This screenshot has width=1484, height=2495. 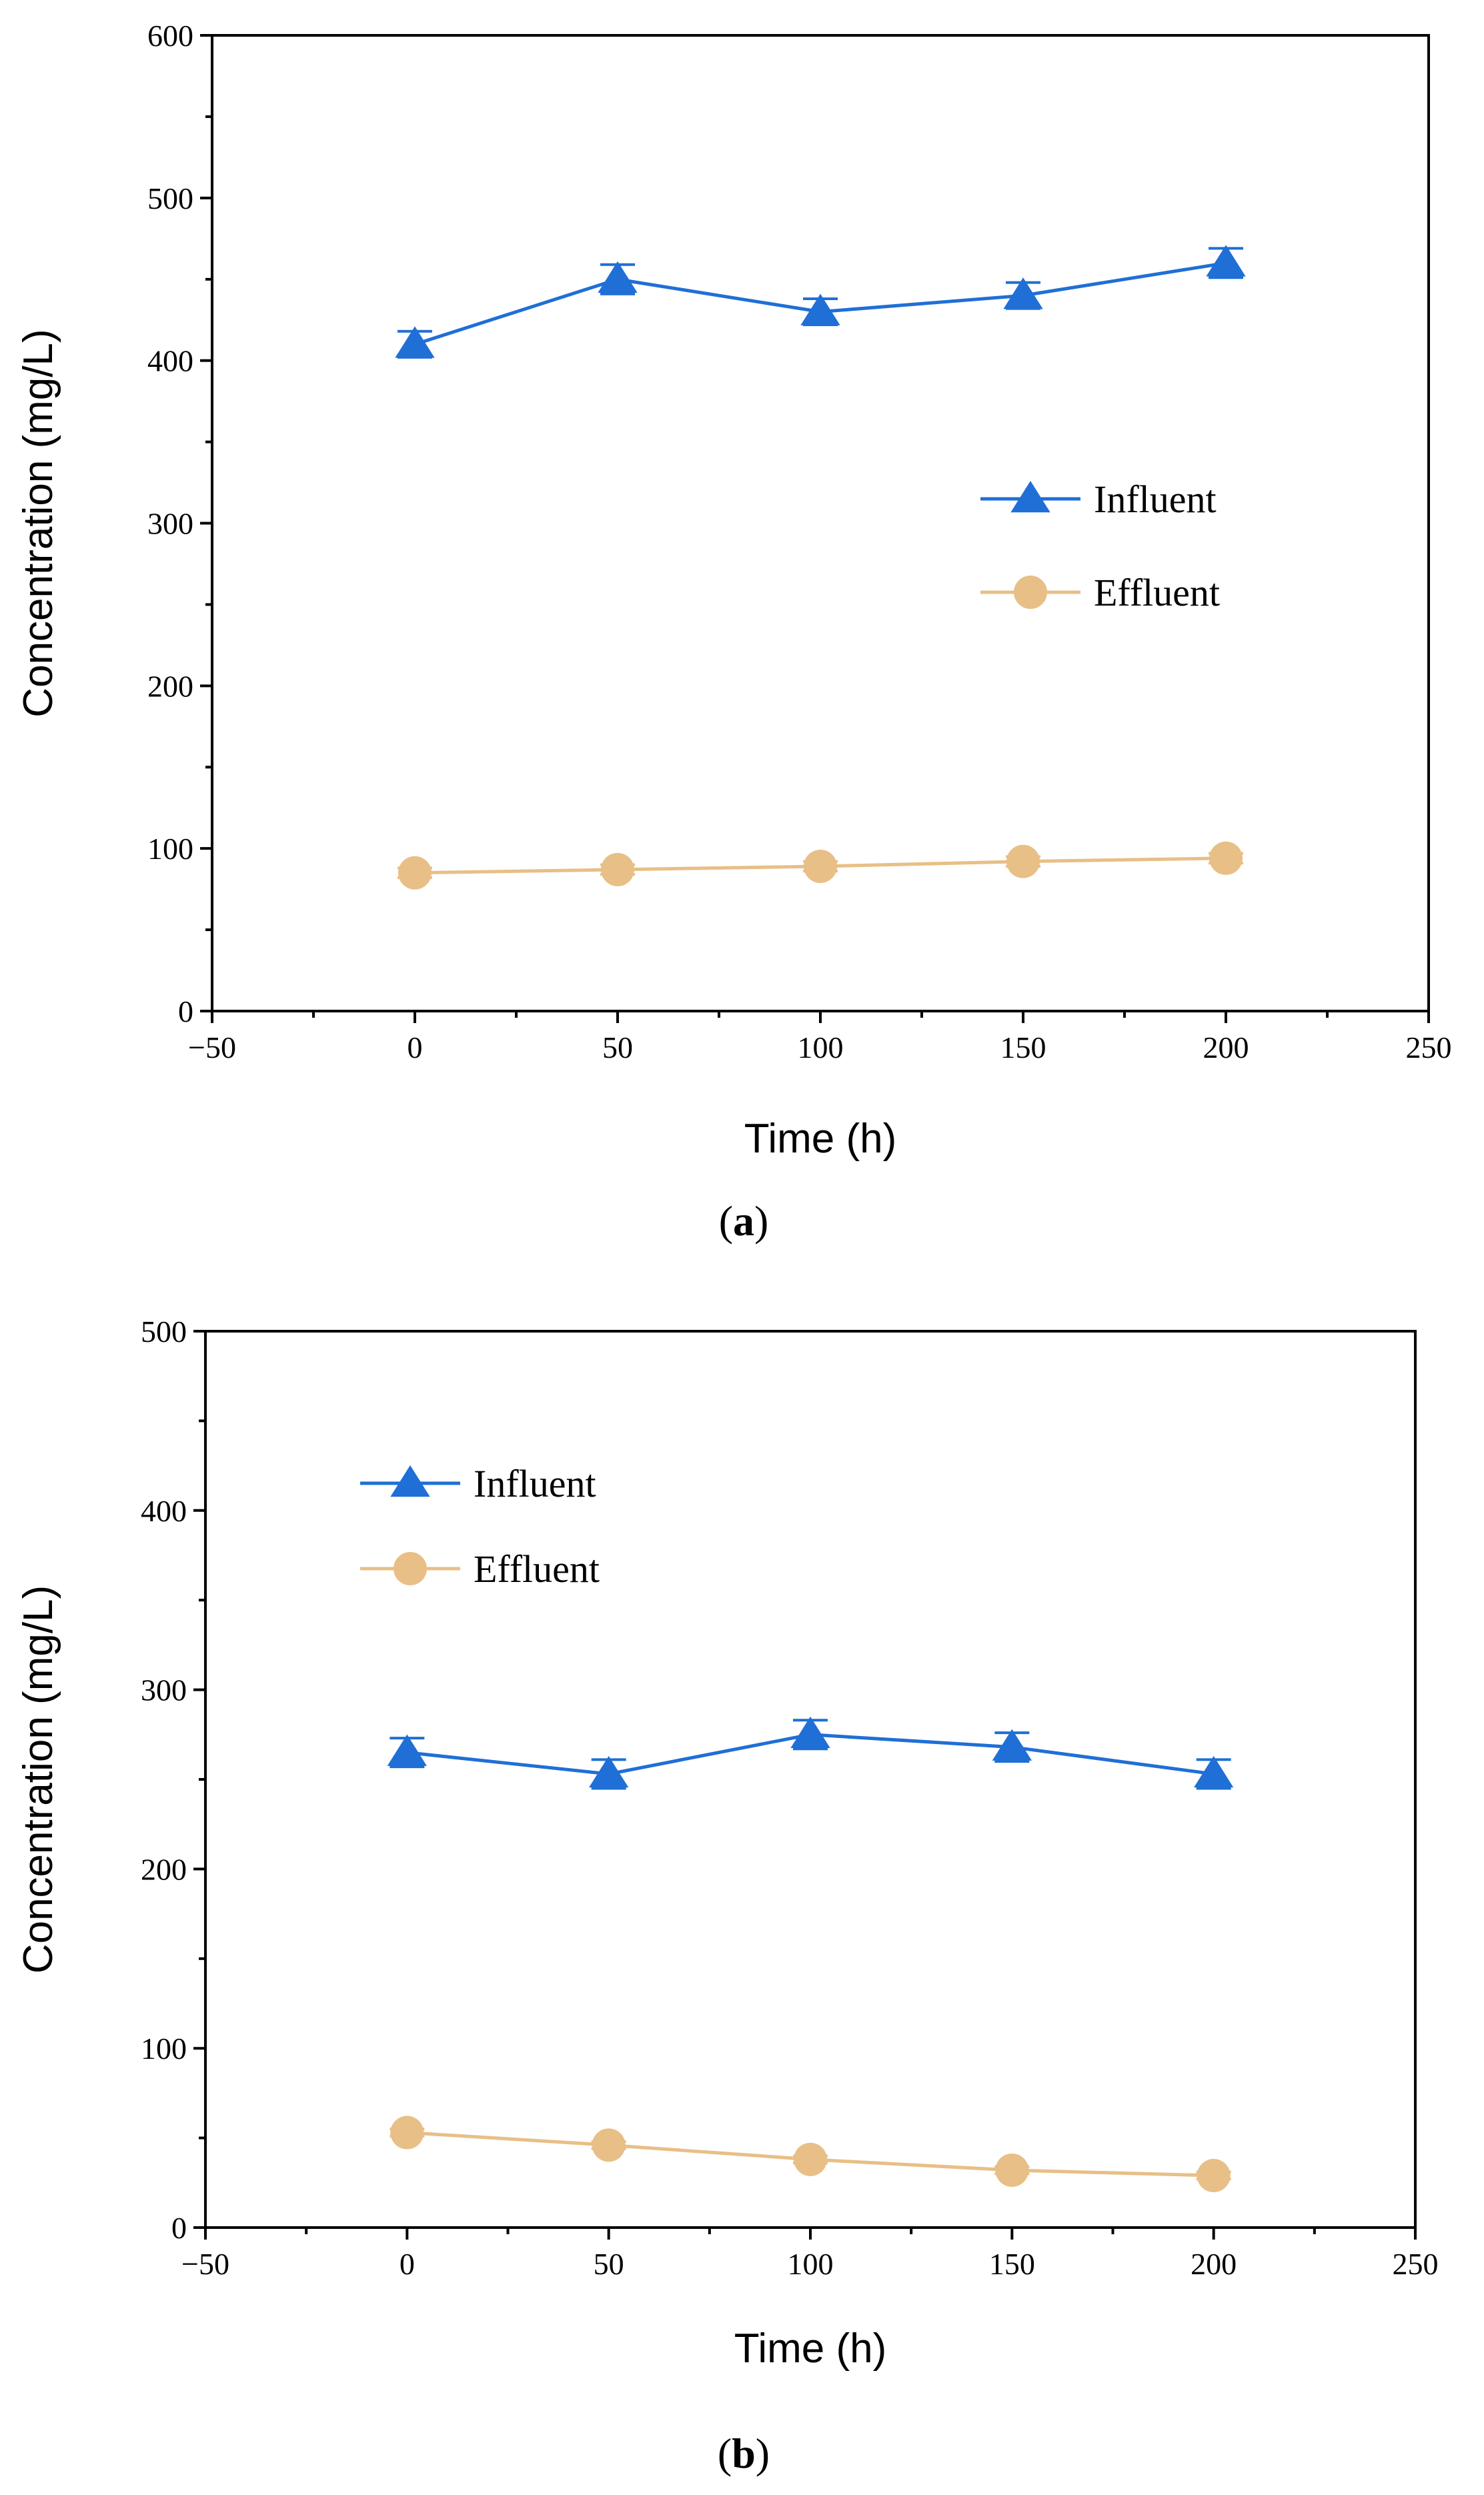 What do you see at coordinates (744, 1220) in the screenshot?
I see `panel-label-a: (a)` at bounding box center [744, 1220].